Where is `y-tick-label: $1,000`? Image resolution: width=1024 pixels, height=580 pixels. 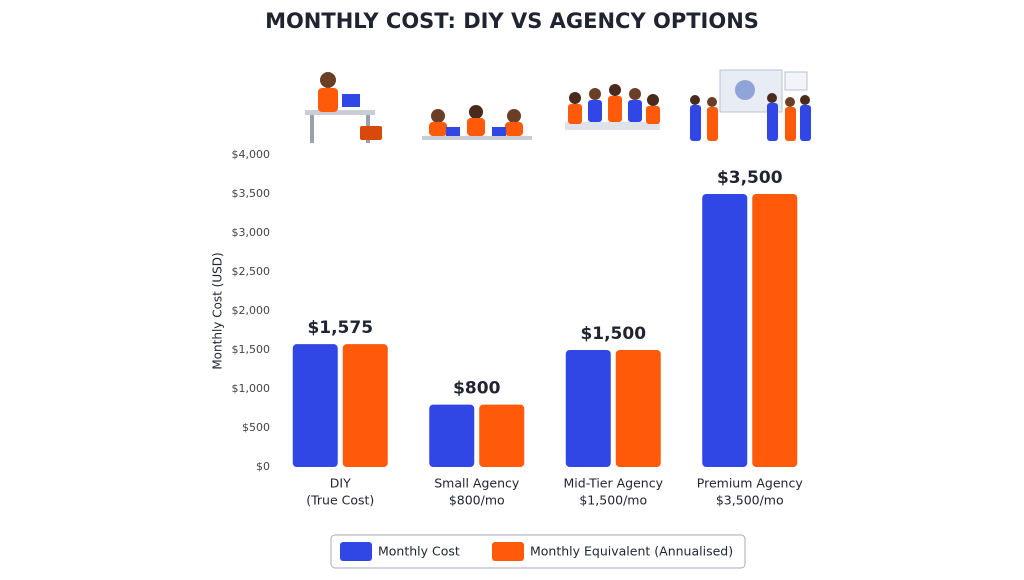 y-tick-label: $1,000 is located at coordinates (251, 388).